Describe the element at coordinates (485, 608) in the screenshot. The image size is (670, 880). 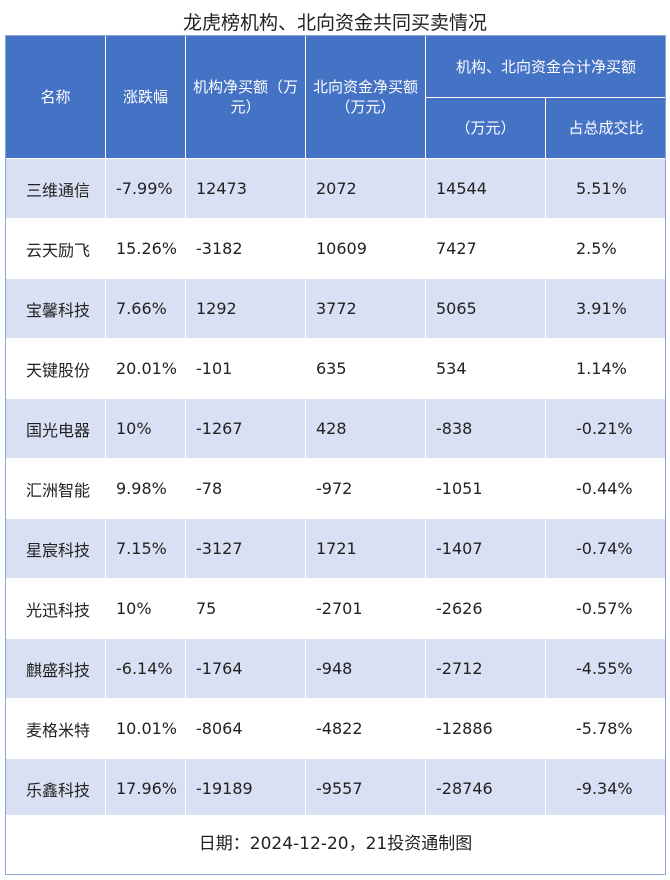
I see `combined-net-buy-cell: -2626` at that location.